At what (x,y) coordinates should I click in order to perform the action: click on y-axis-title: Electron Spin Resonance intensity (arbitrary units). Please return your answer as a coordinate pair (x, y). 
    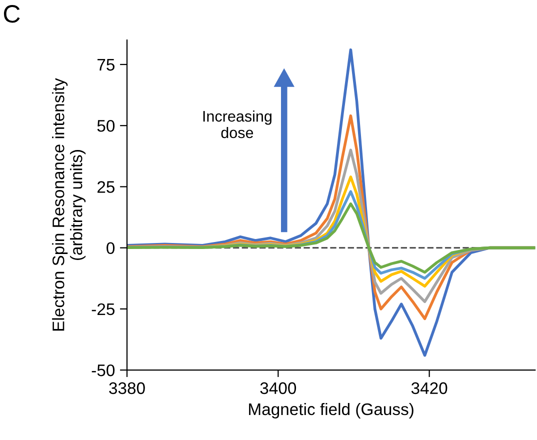
    Looking at the image, I should click on (69, 204).